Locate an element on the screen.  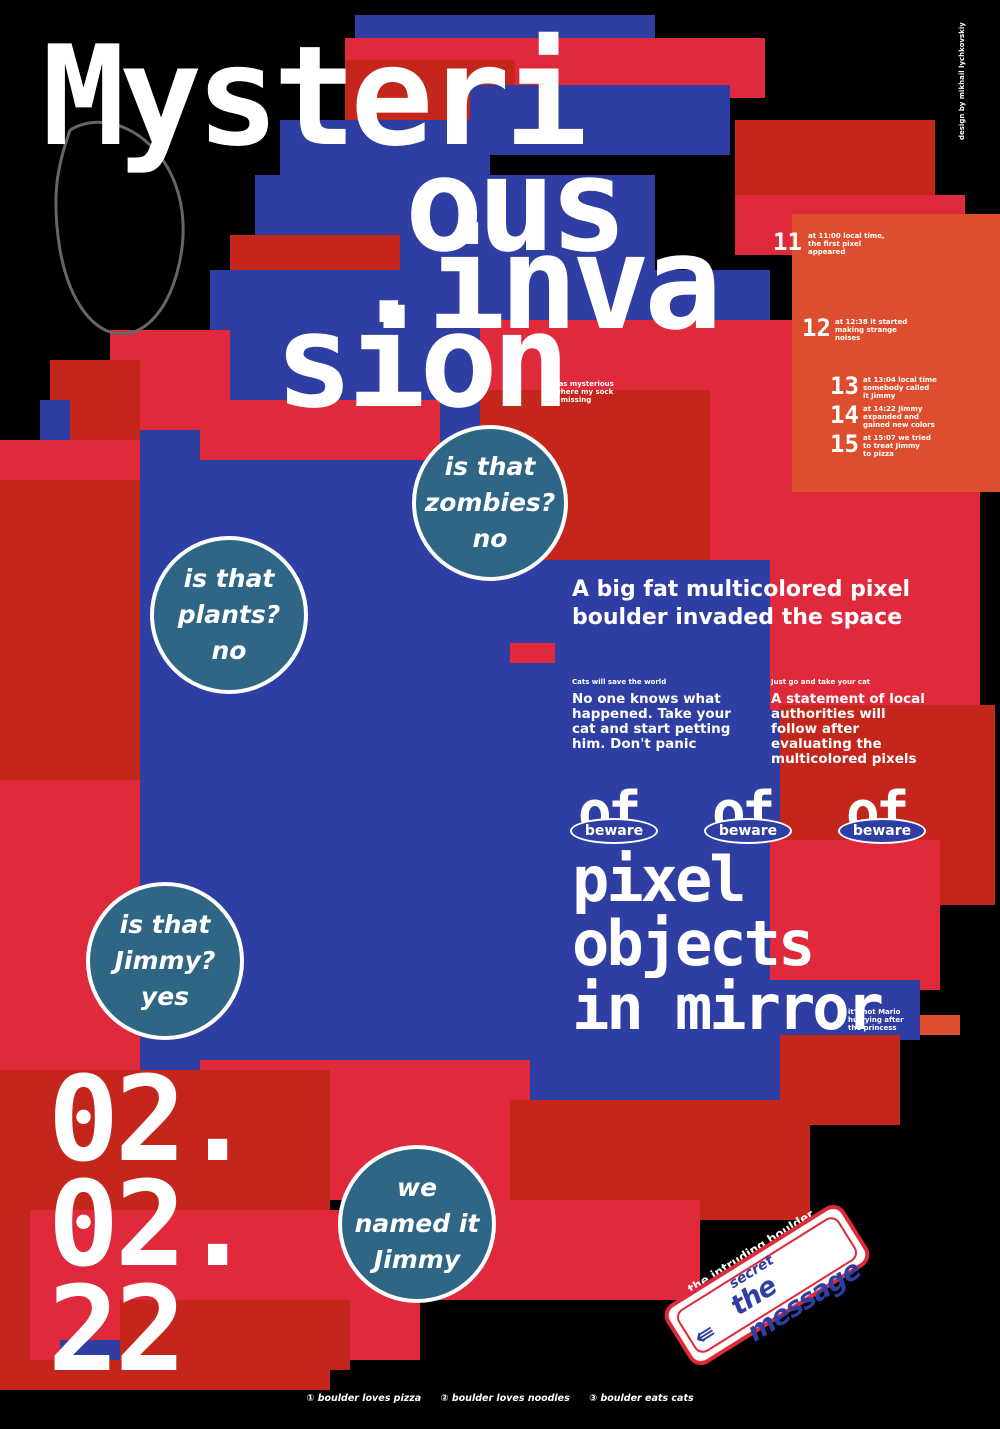
badge-zombies: is that zombies? no is located at coordinates (490, 503).